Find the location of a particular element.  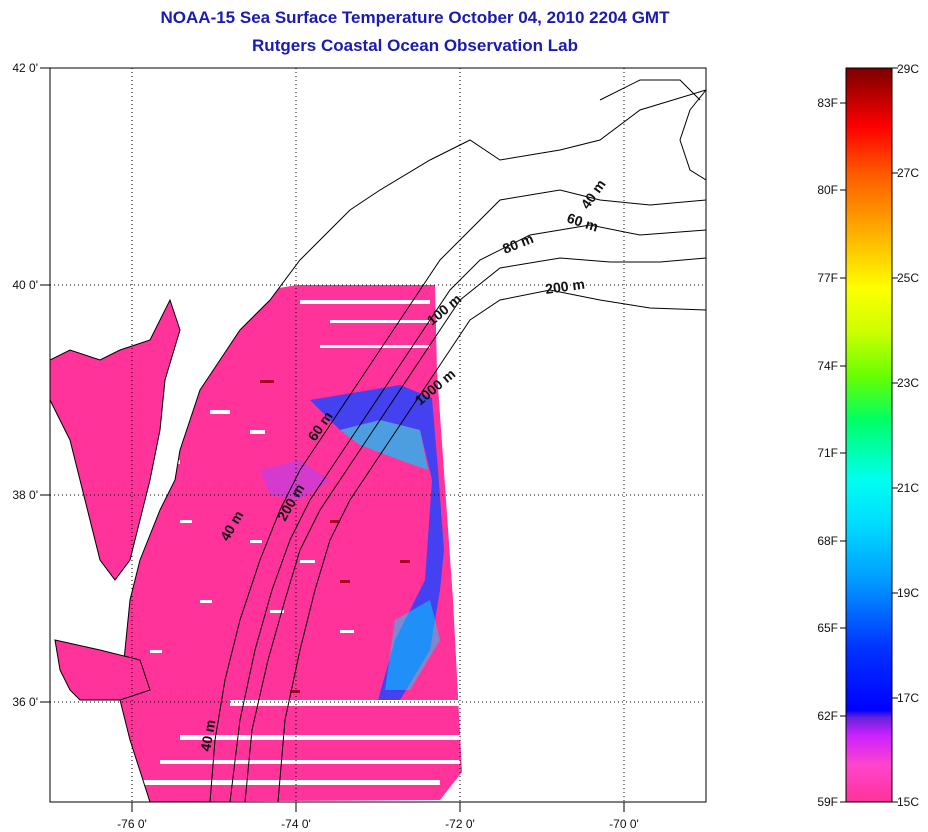

lon-tick-label: -76 0' is located at coordinates (132, 824).